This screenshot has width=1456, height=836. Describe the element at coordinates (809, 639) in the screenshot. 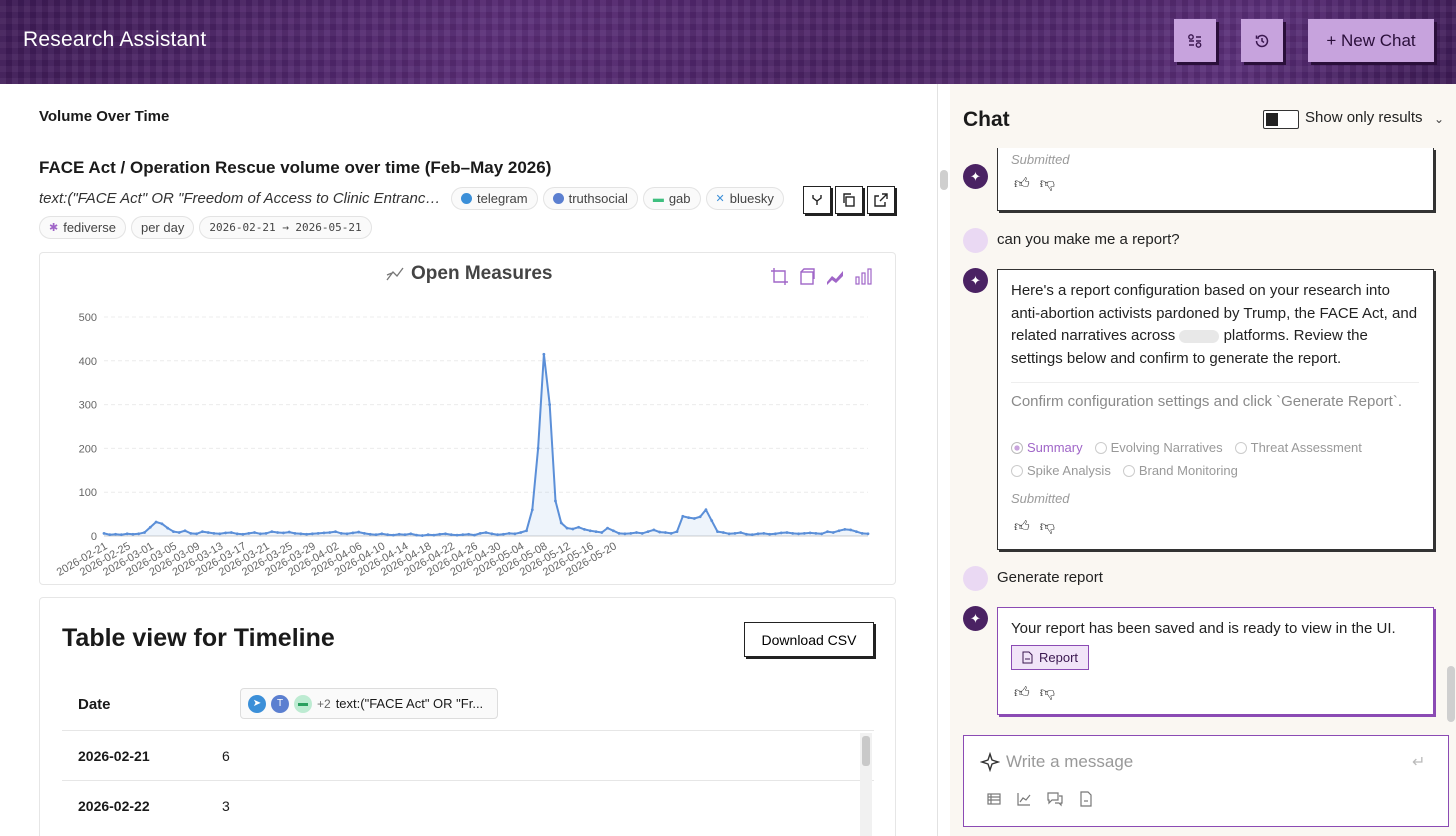

I see `download-csv-button: Download CSV` at that location.